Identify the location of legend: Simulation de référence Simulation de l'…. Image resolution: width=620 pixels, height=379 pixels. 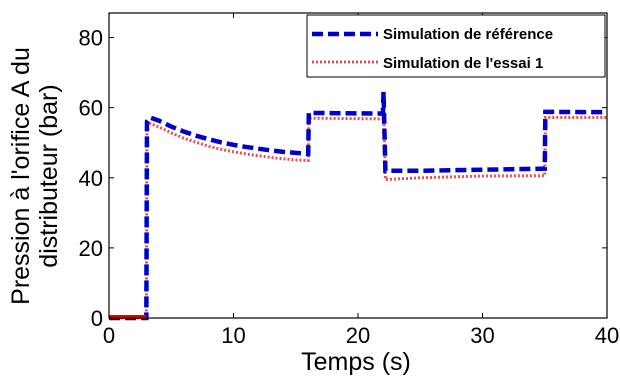
(456, 46).